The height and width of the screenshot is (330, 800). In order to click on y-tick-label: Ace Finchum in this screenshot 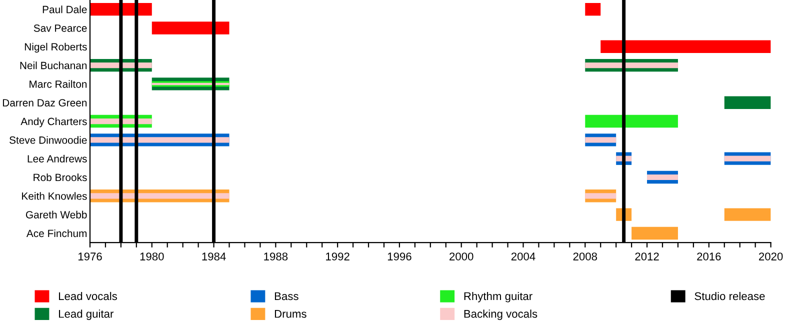, I will do `click(56, 233)`.